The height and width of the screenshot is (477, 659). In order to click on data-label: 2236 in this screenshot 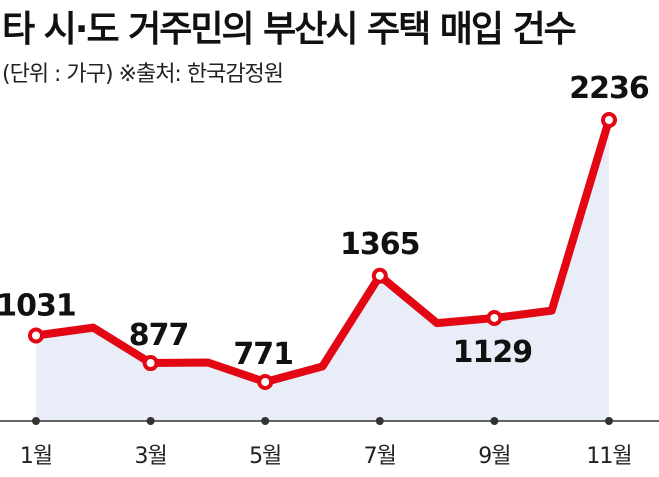, I will do `click(609, 88)`.